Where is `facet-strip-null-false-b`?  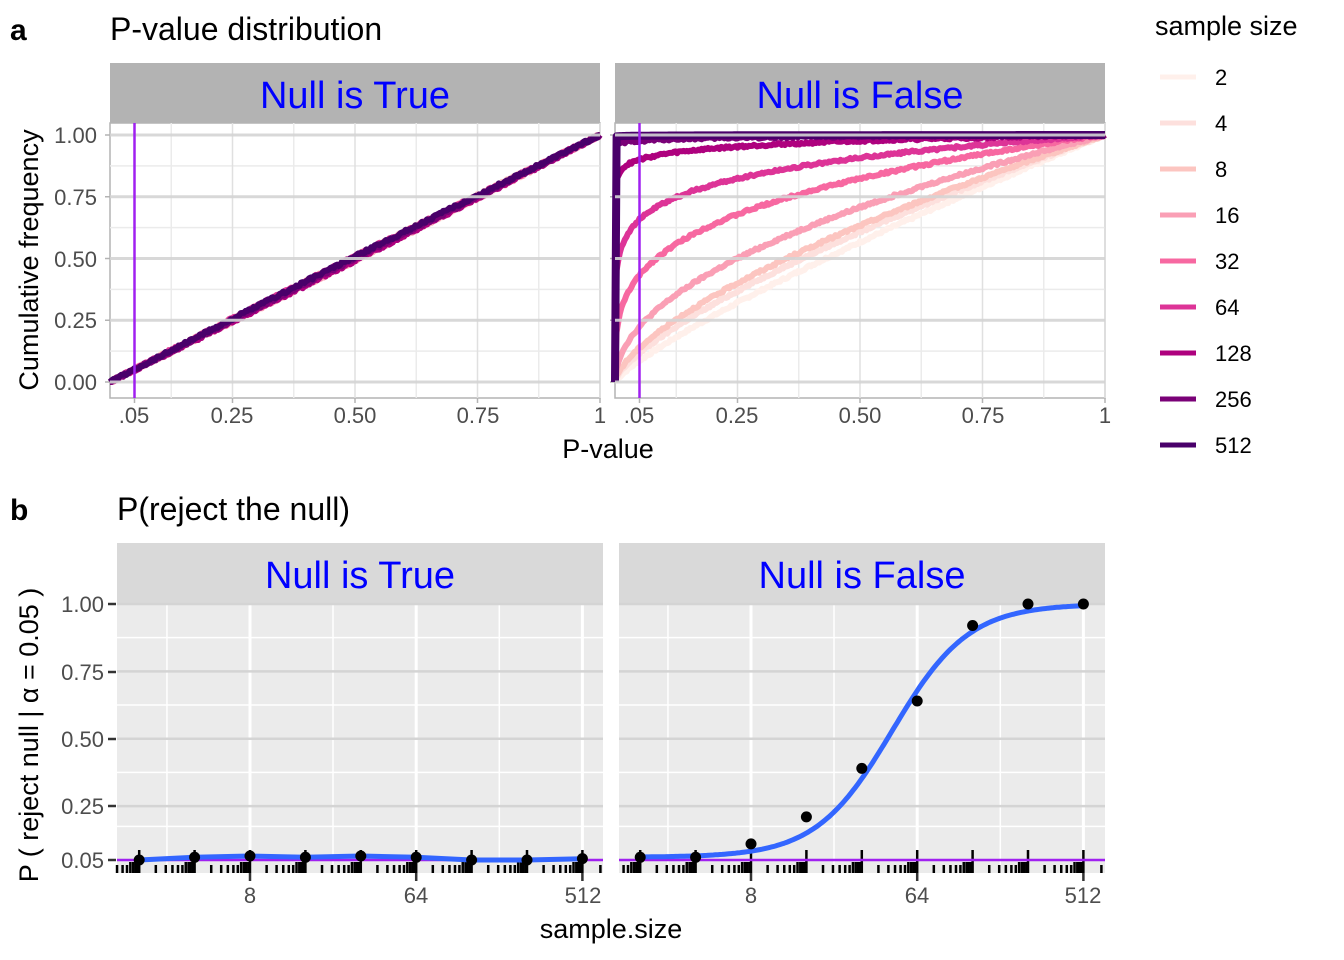 facet-strip-null-false-b is located at coordinates (862, 573).